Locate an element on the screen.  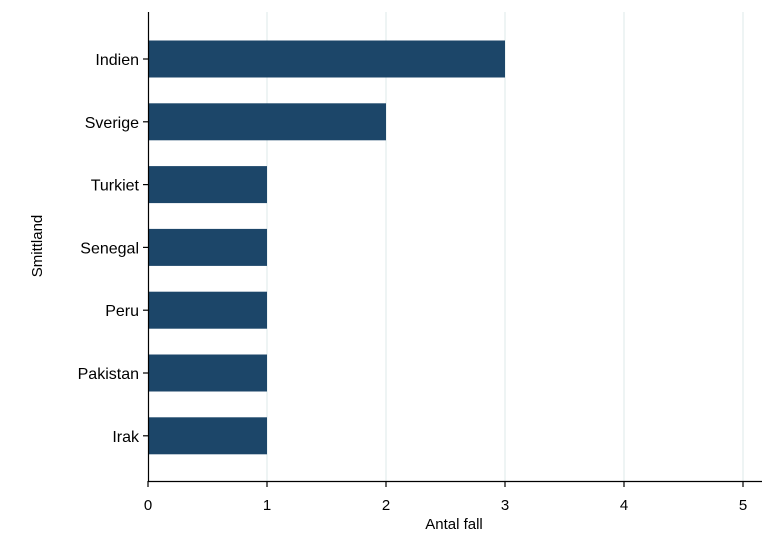
y-tick-label: Senegal is located at coordinates (109, 248).